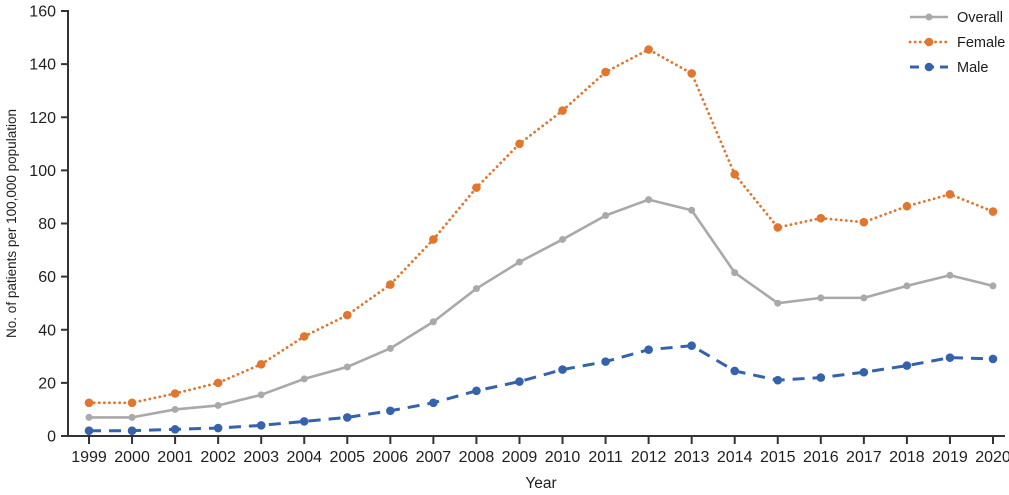 The image size is (1009, 495). I want to click on x-tick-label: 2000, so click(132, 457).